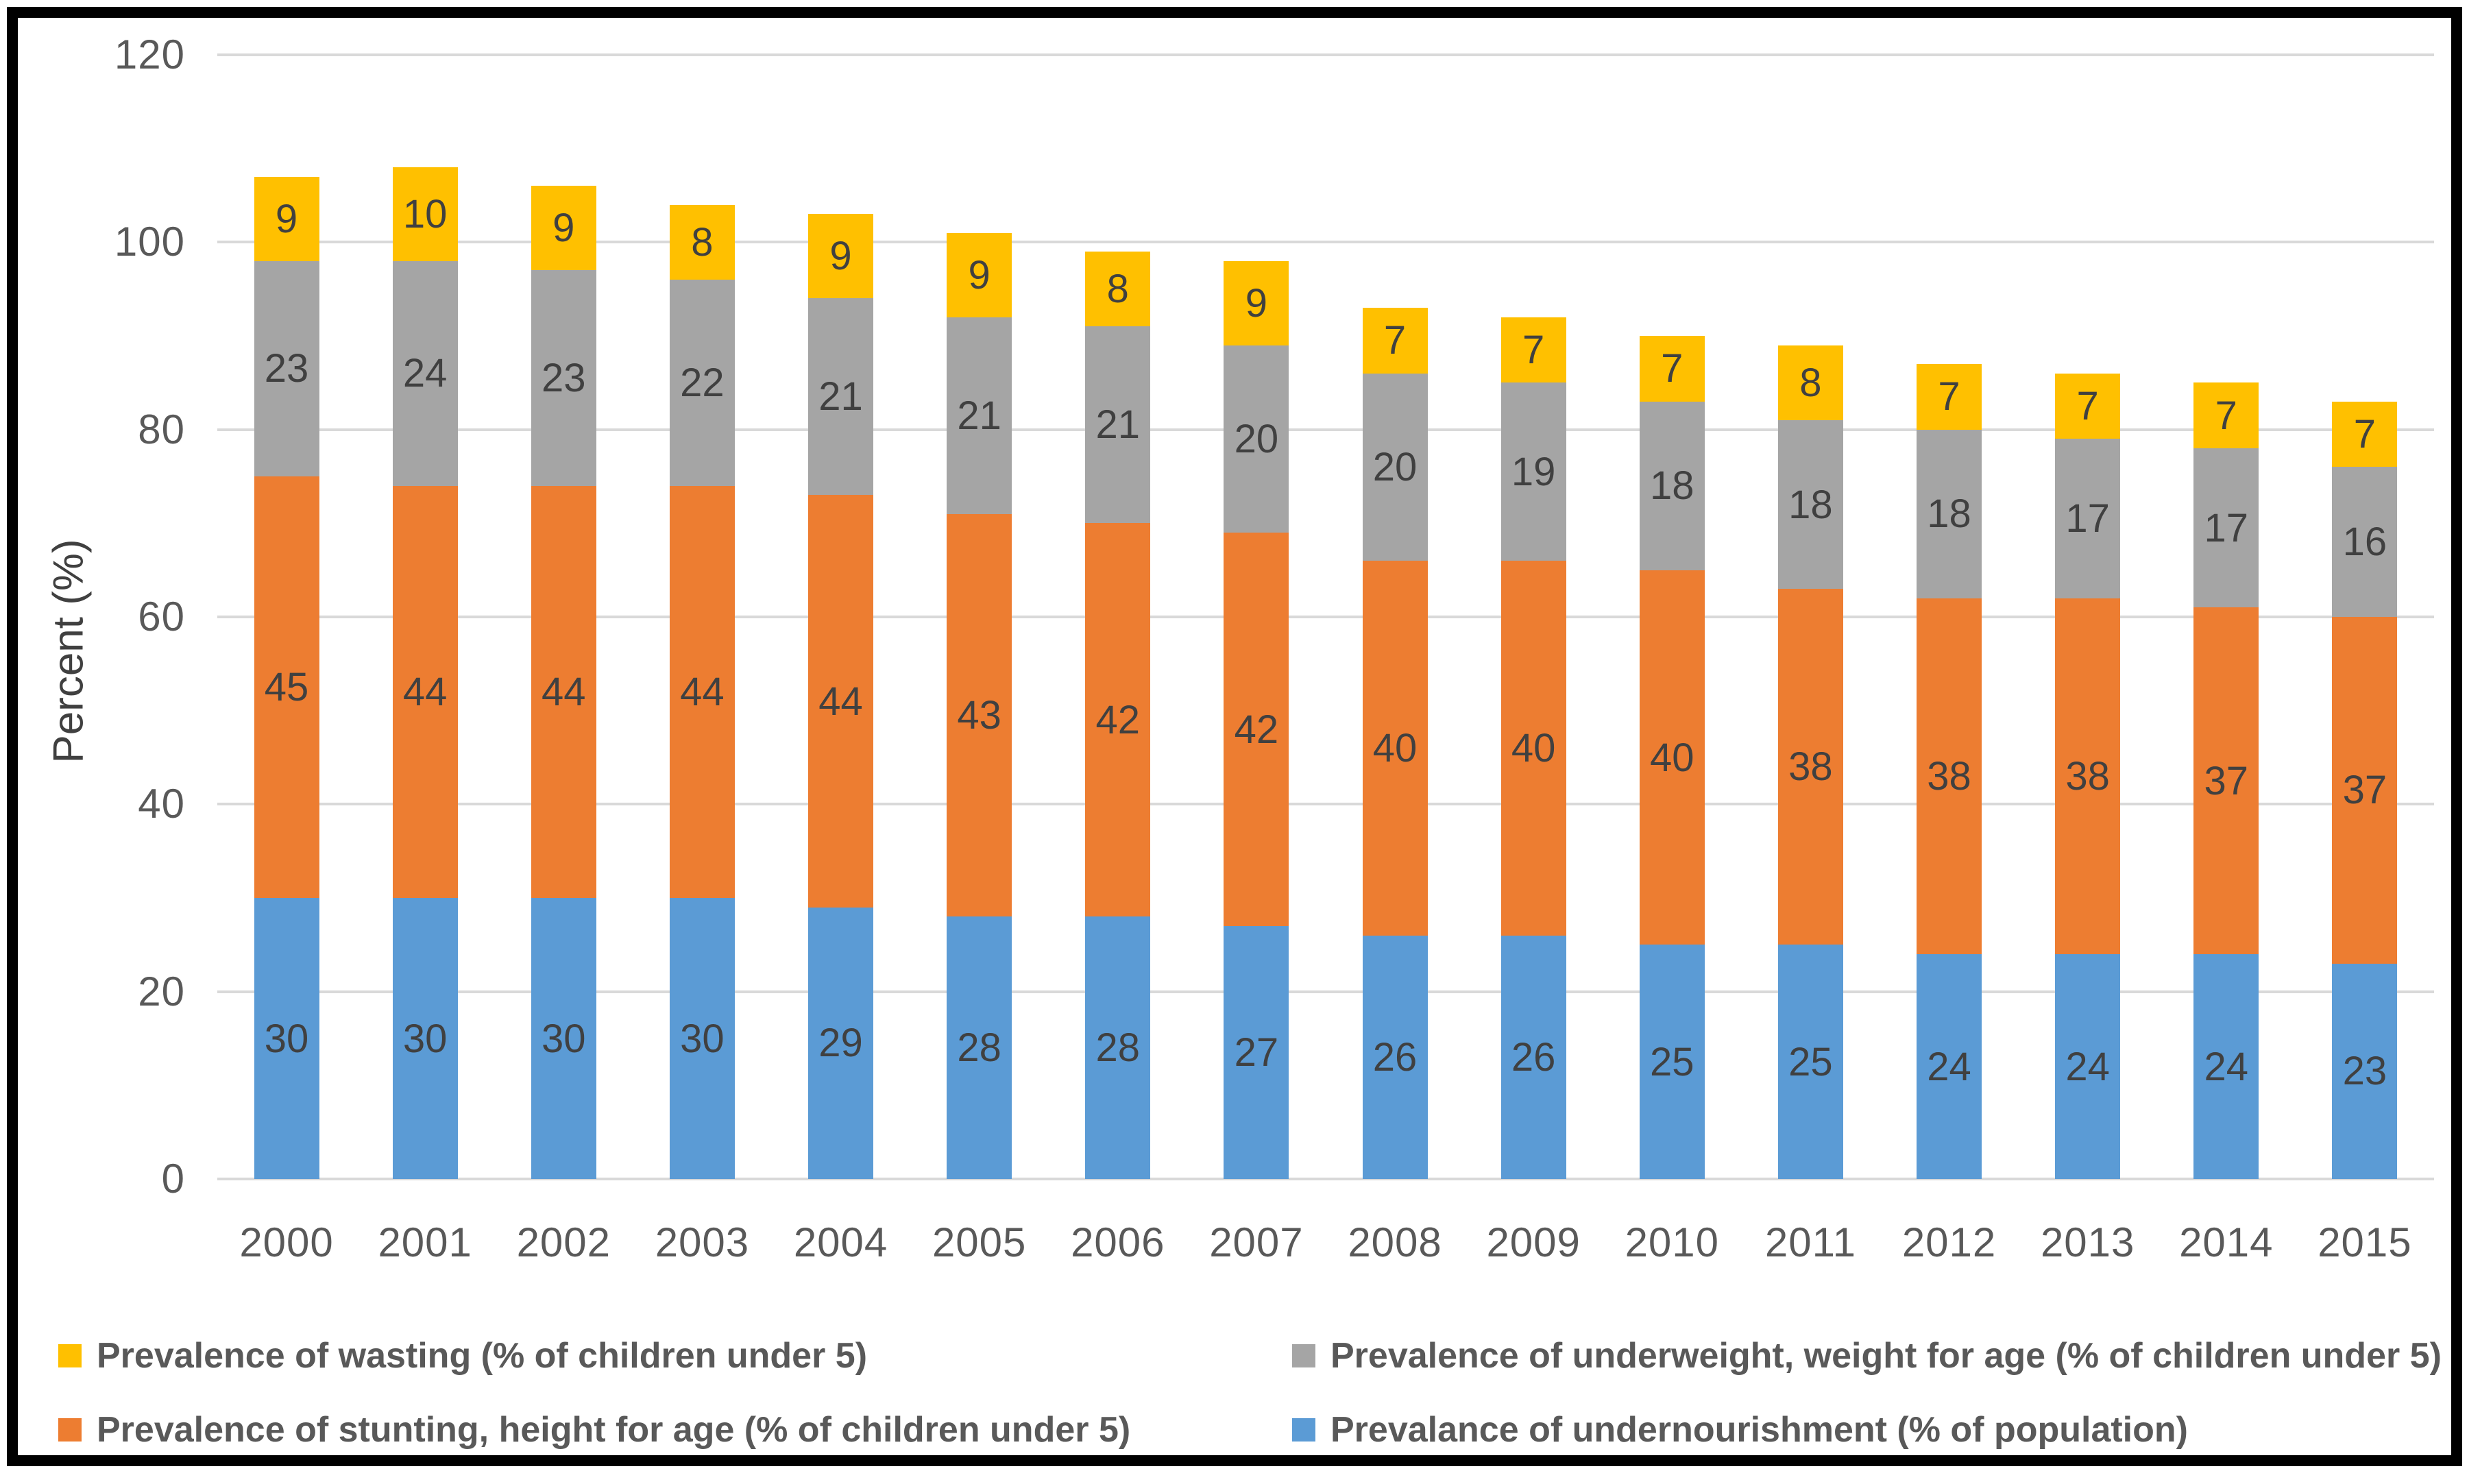  I want to click on bar-segment-label: 19, so click(1534, 471).